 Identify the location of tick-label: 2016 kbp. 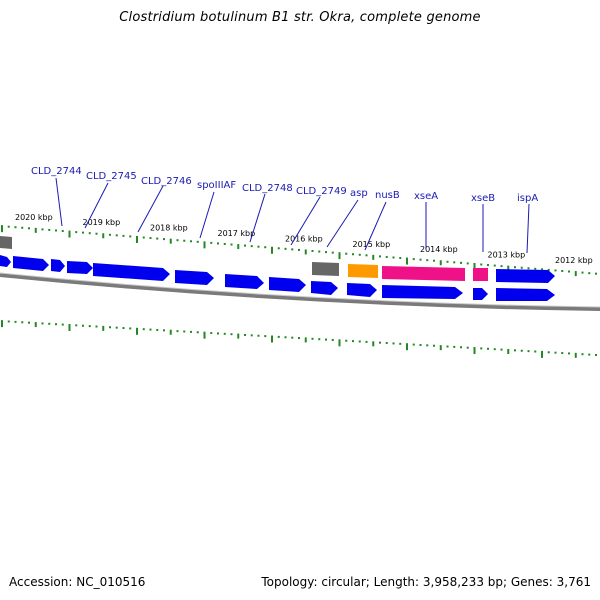
(304, 238).